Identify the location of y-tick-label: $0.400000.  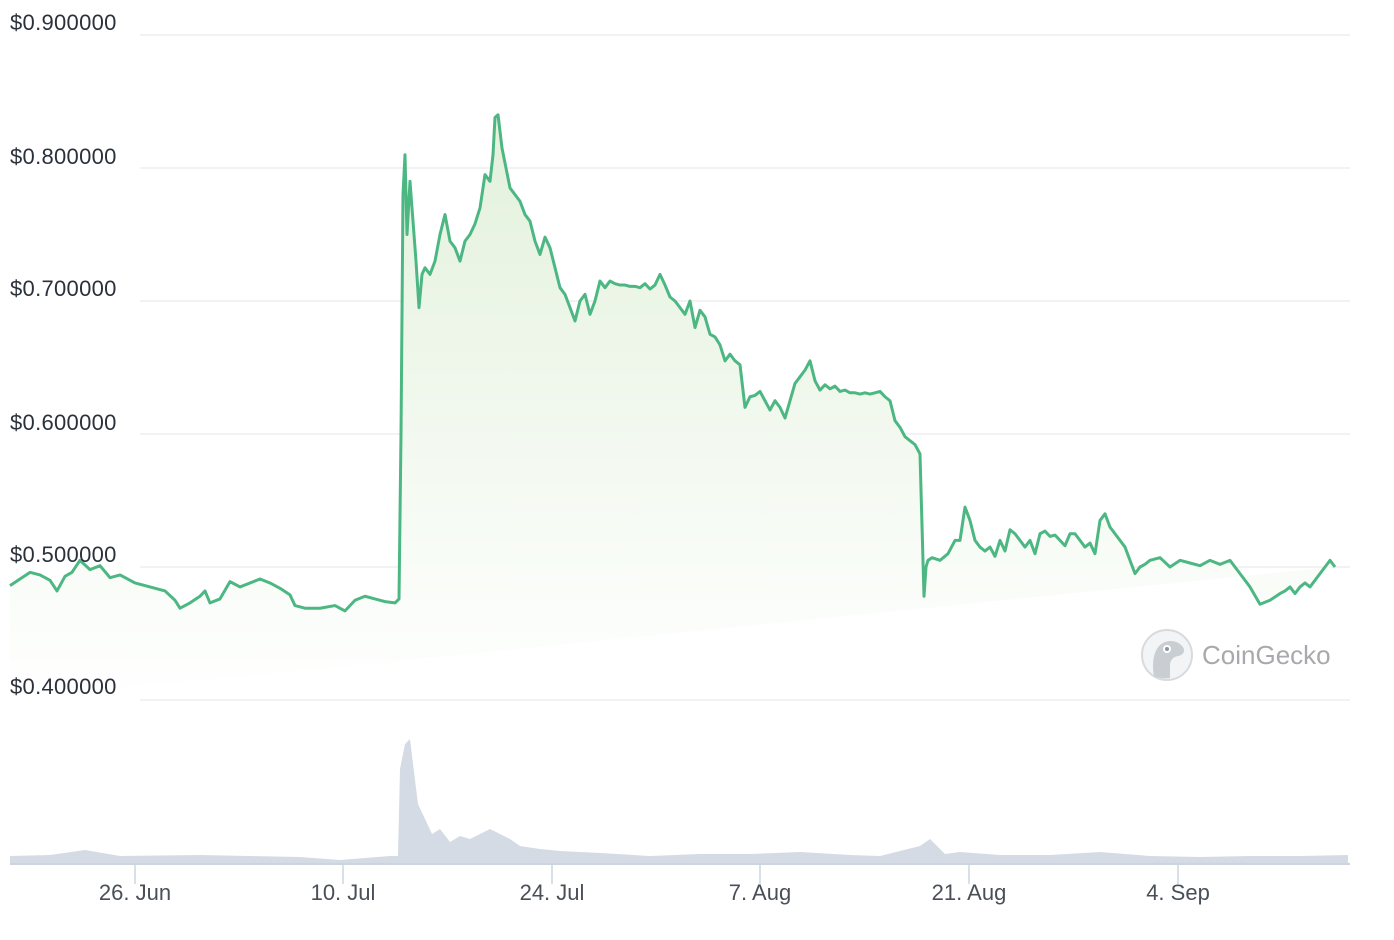
(63, 686).